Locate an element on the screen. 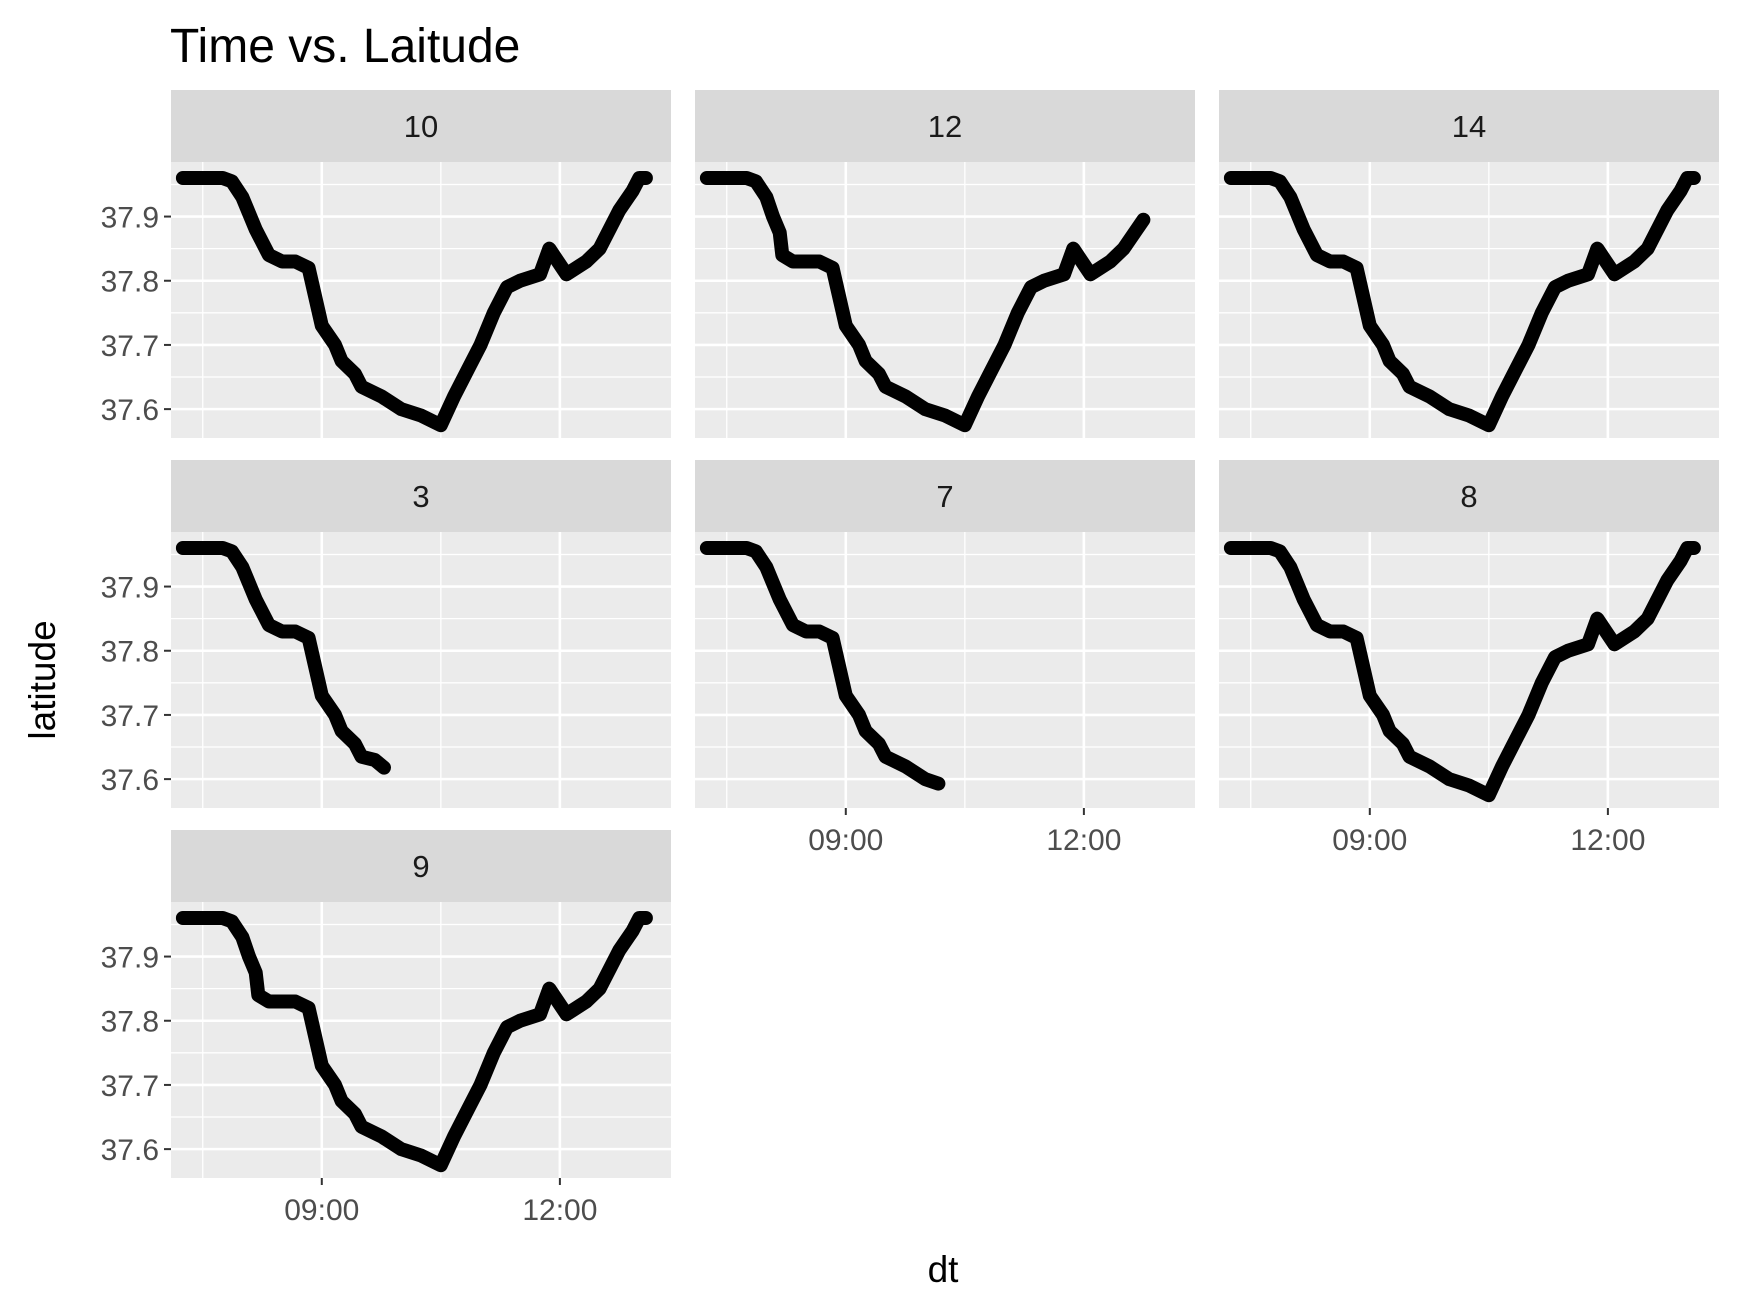 This screenshot has height=1304, width=1737. facet-strip-label: 14 is located at coordinates (1469, 126).